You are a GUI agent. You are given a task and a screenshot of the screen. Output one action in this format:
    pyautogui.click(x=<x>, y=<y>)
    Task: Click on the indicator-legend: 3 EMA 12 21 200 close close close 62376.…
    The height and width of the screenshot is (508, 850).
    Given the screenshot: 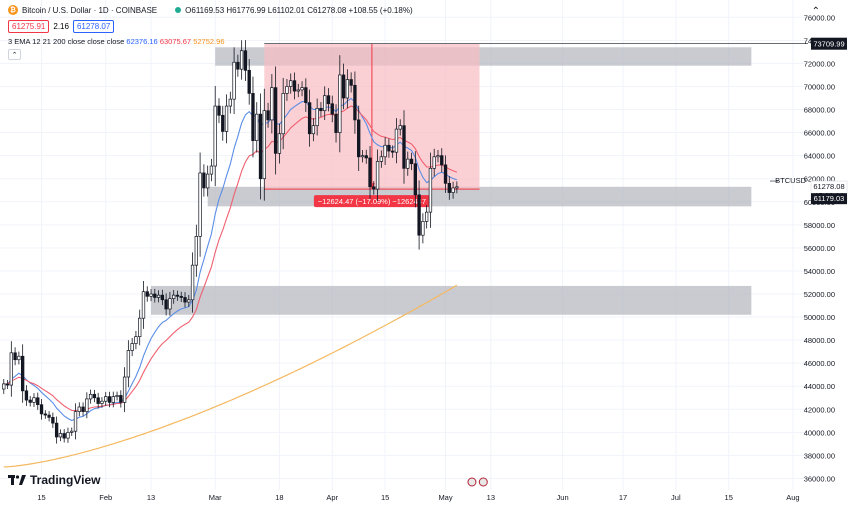 What is the action you would take?
    pyautogui.click(x=116, y=41)
    